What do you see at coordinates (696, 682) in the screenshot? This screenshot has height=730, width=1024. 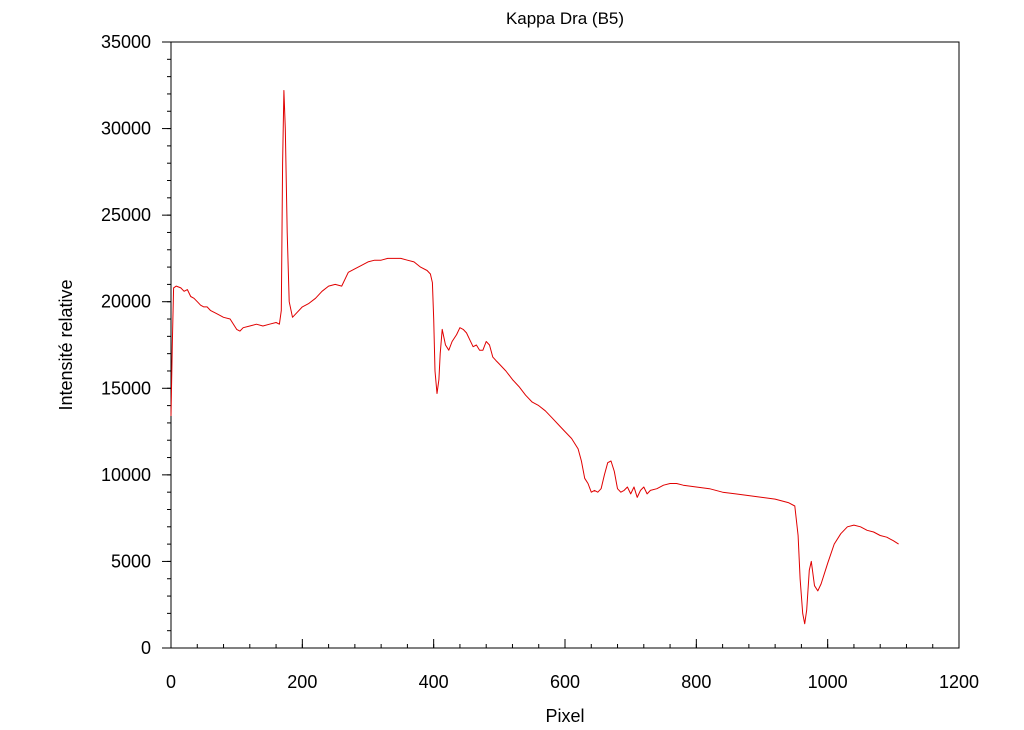 I see `x-tick-label: 800` at bounding box center [696, 682].